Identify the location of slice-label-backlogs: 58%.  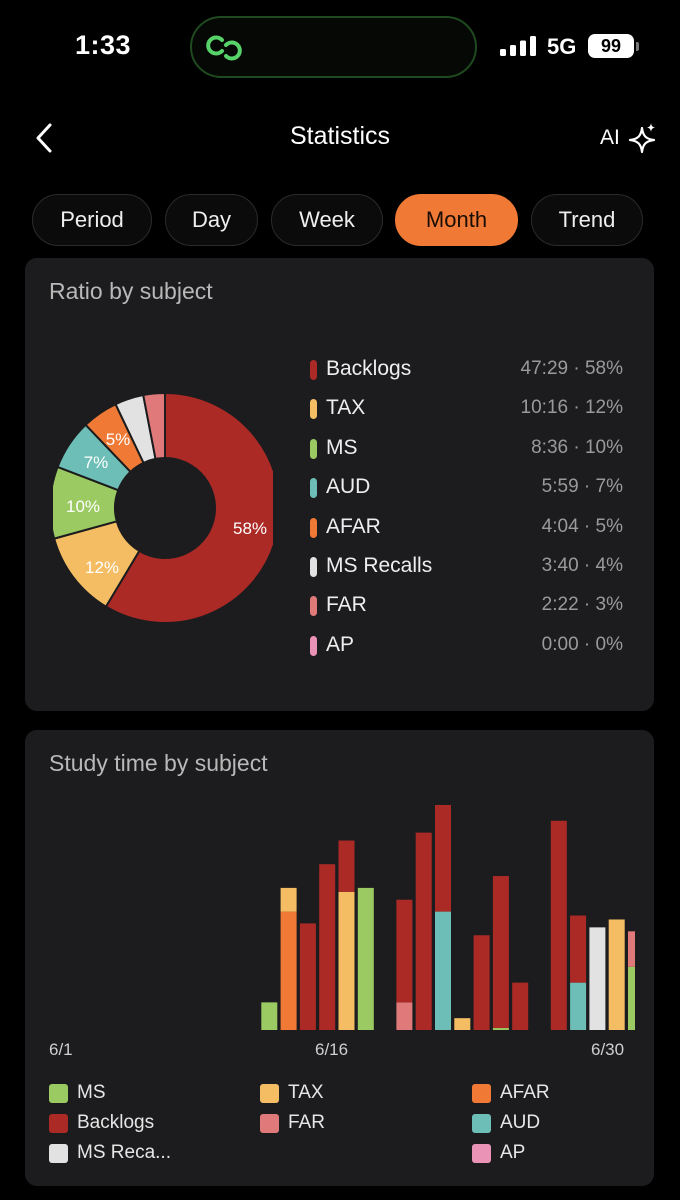
(250, 528).